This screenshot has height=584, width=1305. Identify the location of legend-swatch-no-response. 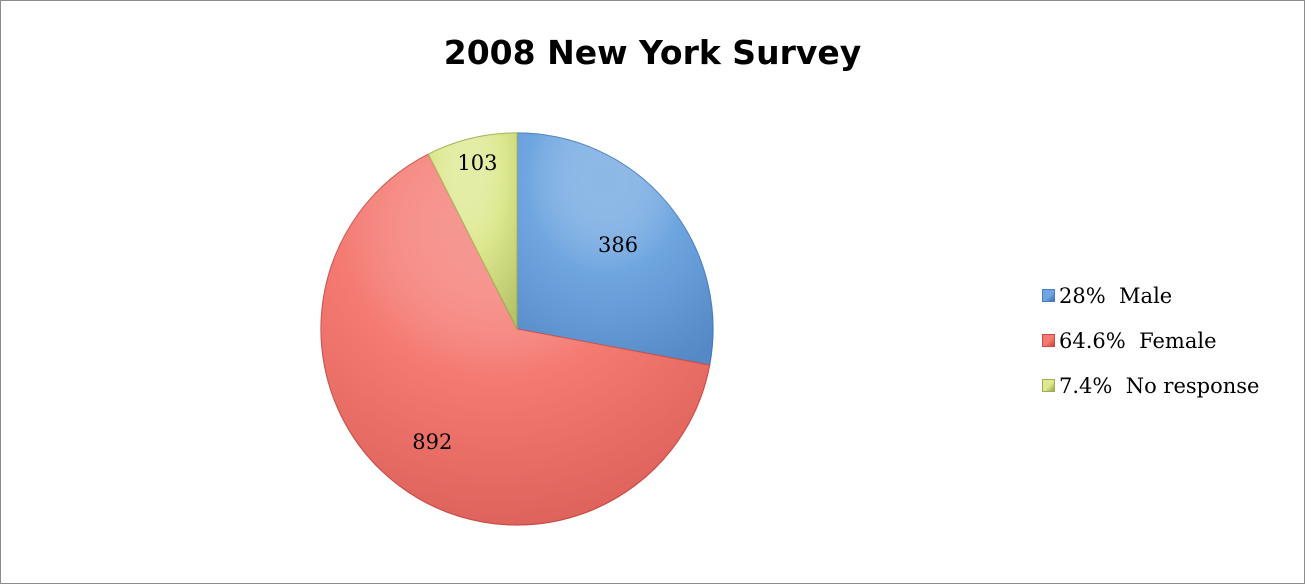
(1048, 385).